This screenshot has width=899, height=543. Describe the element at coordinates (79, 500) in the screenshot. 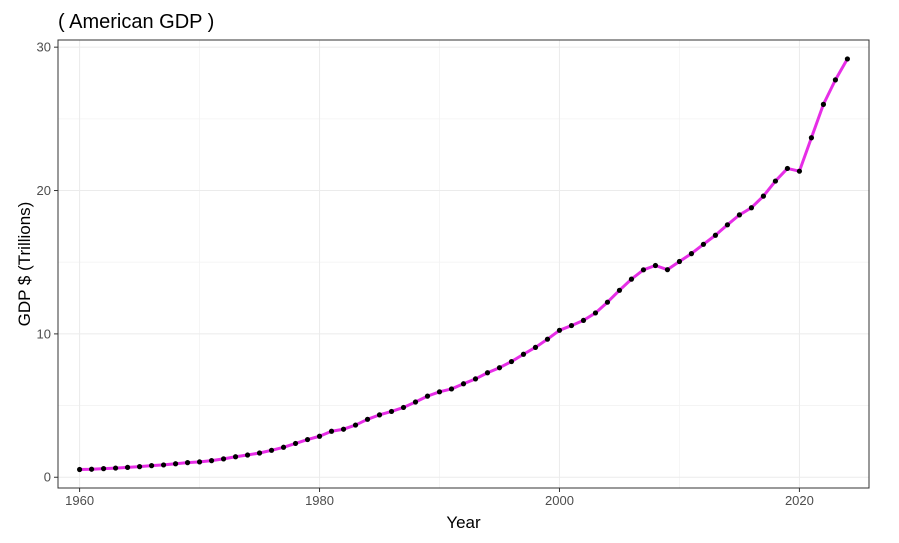

I see `x-tick-label: 1960` at that location.